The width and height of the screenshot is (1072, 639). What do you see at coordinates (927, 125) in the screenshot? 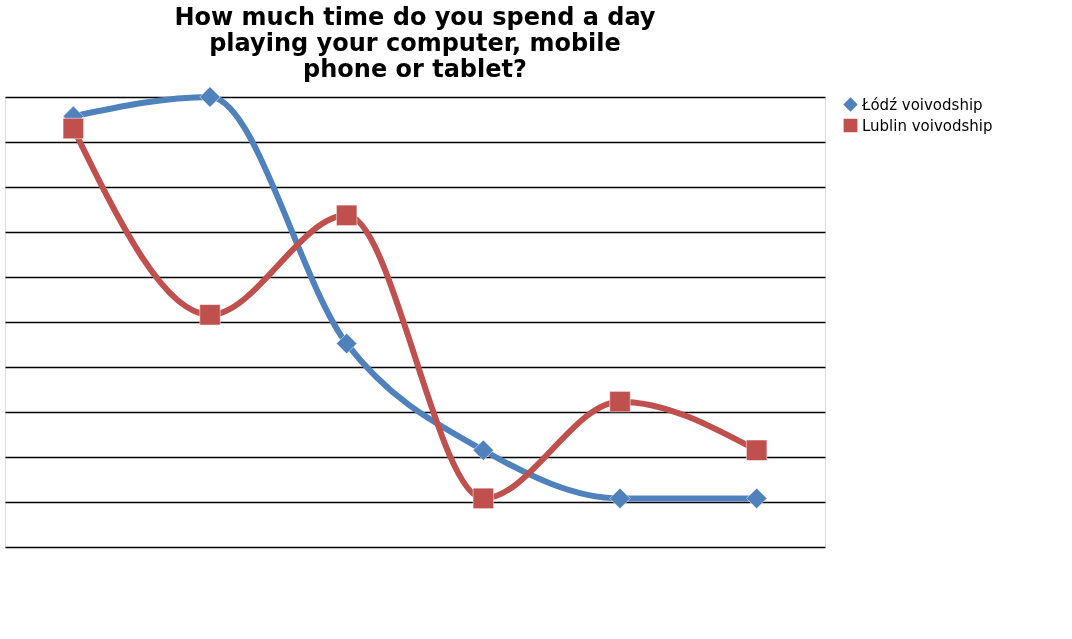
I see `legend-label: Lublin voivodship` at bounding box center [927, 125].